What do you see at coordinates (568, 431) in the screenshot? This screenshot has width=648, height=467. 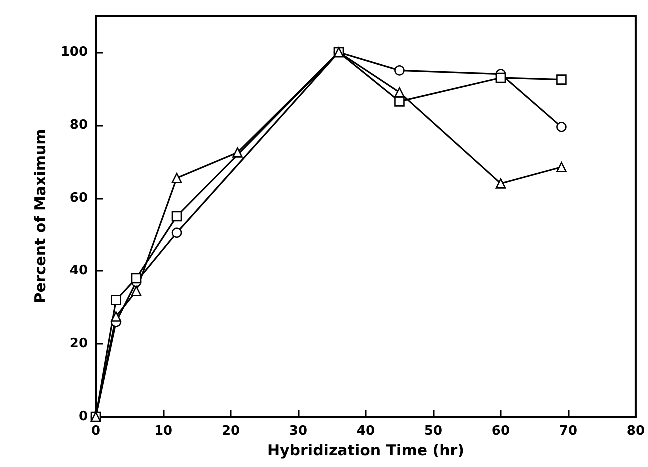 I see `x-tick-label: 70` at bounding box center [568, 431].